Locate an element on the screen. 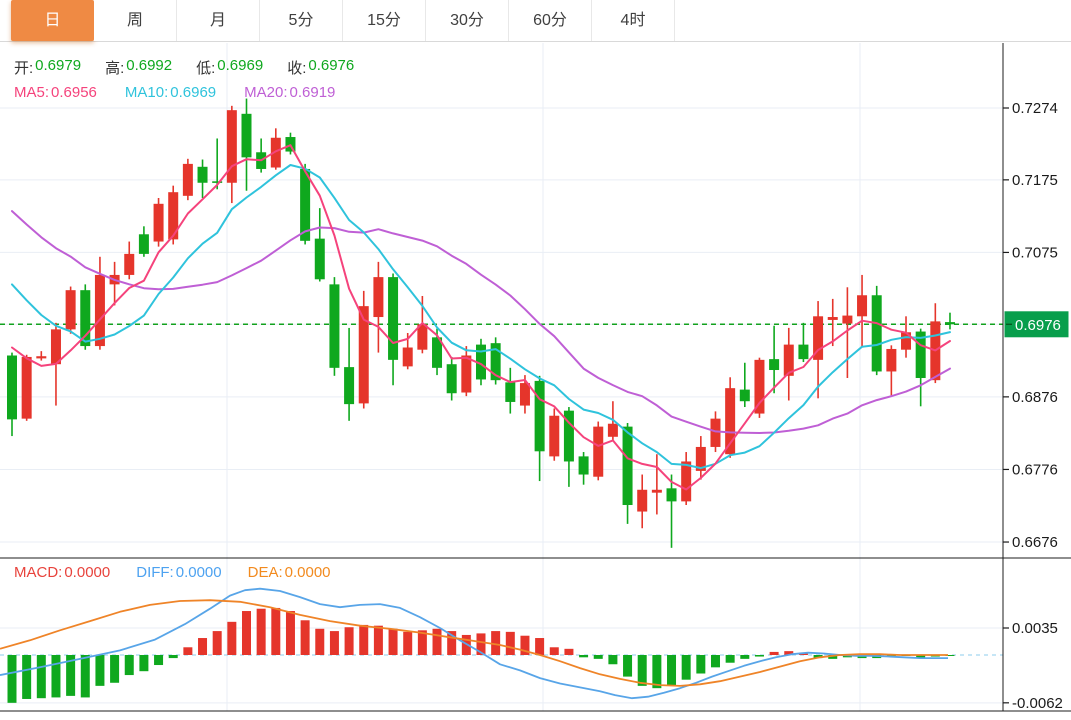  ma-legend: MA5: 0.6956 MA10: 0.6969 MA20: 0.6919 is located at coordinates (174, 92).